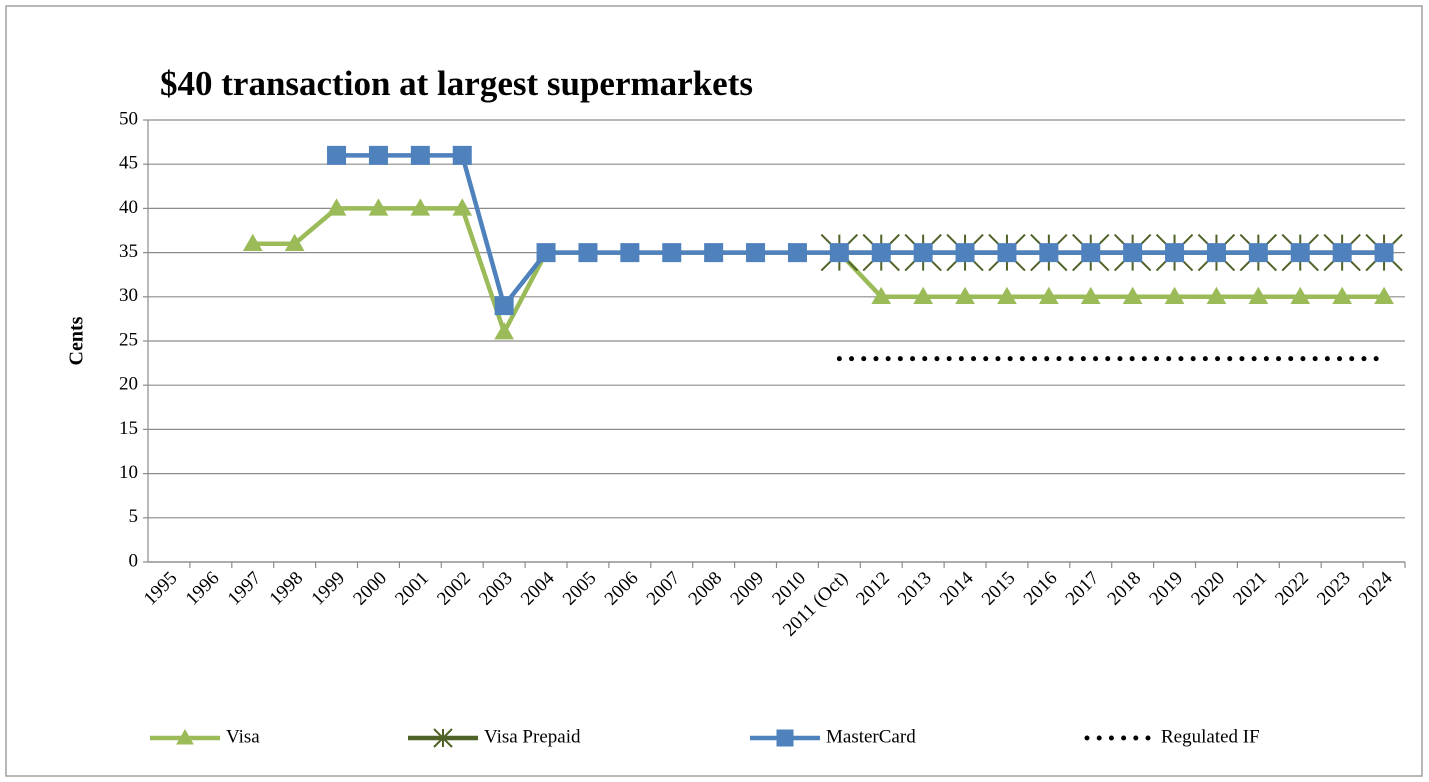 The width and height of the screenshot is (1429, 782). I want to click on y-tick-label: 50, so click(128, 118).